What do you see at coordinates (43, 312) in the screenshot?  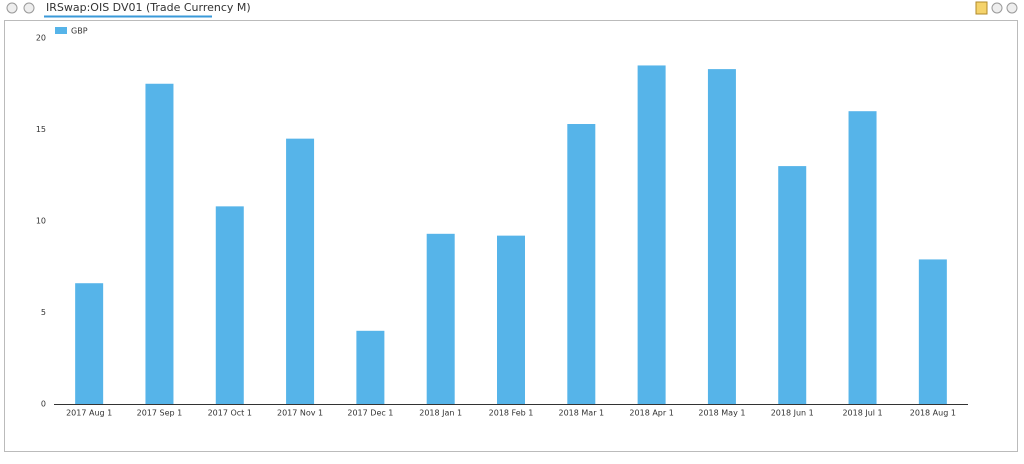 I see `y-tick-label: 5` at bounding box center [43, 312].